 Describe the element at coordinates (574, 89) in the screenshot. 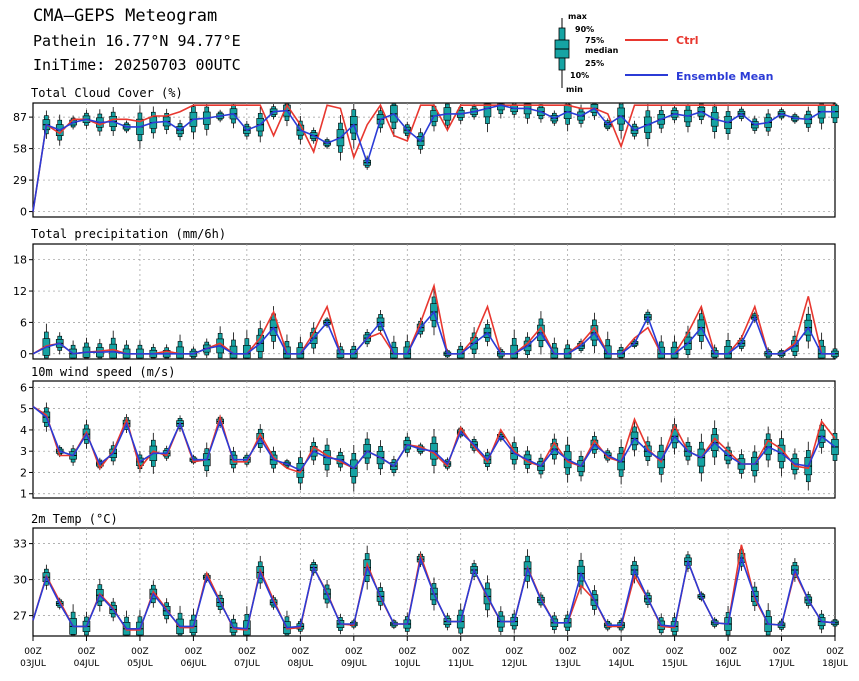

I see `legend-min: min` at that location.